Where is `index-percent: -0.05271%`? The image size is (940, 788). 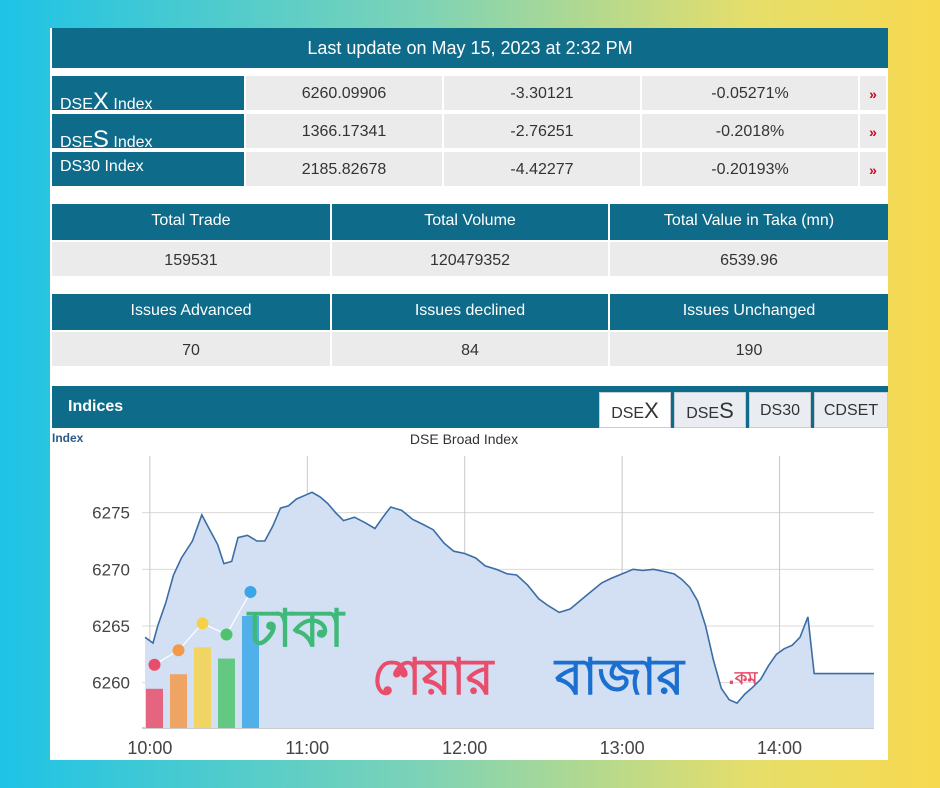 index-percent: -0.05271% is located at coordinates (749, 92).